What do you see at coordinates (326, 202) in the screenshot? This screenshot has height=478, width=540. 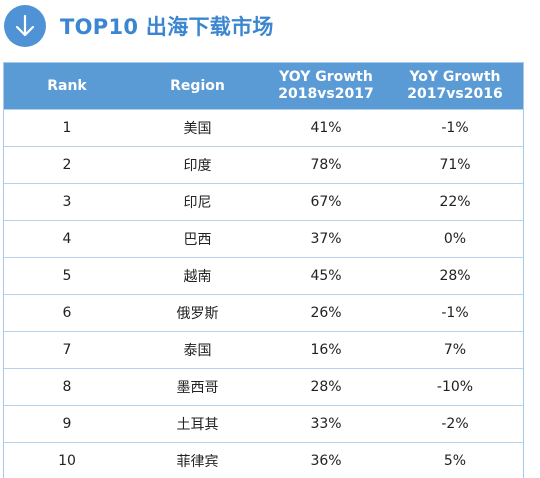 I see `cell-yoy-2018: 67%` at bounding box center [326, 202].